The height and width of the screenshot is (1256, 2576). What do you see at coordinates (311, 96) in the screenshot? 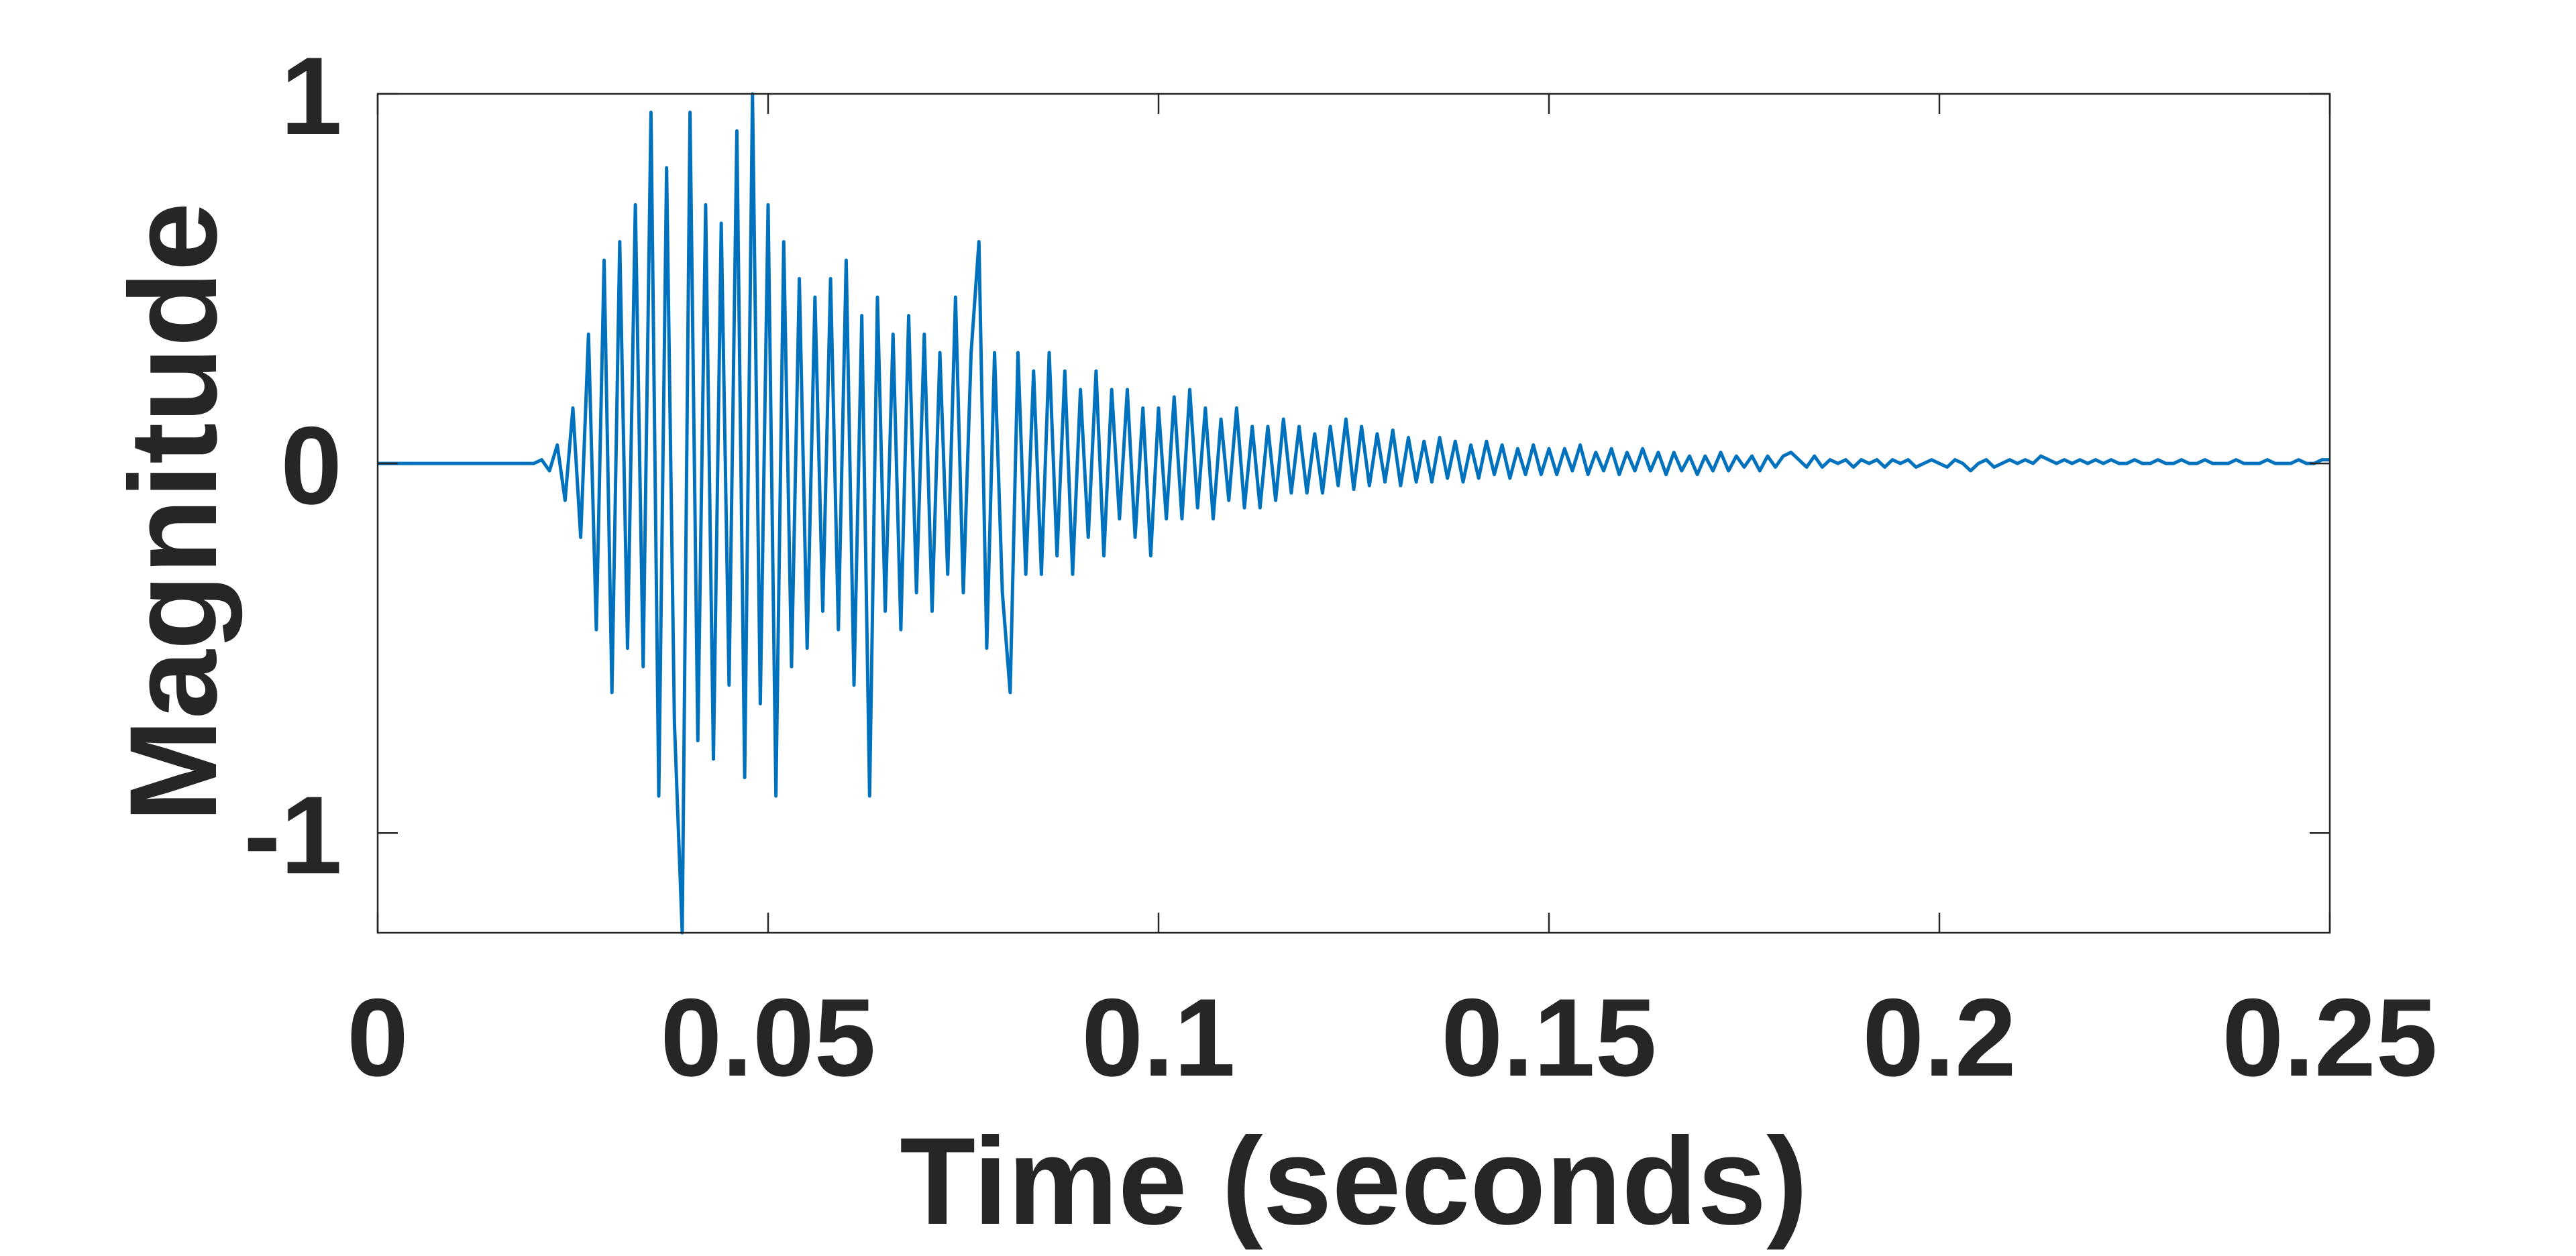
I see `y-tick-label: 1` at bounding box center [311, 96].